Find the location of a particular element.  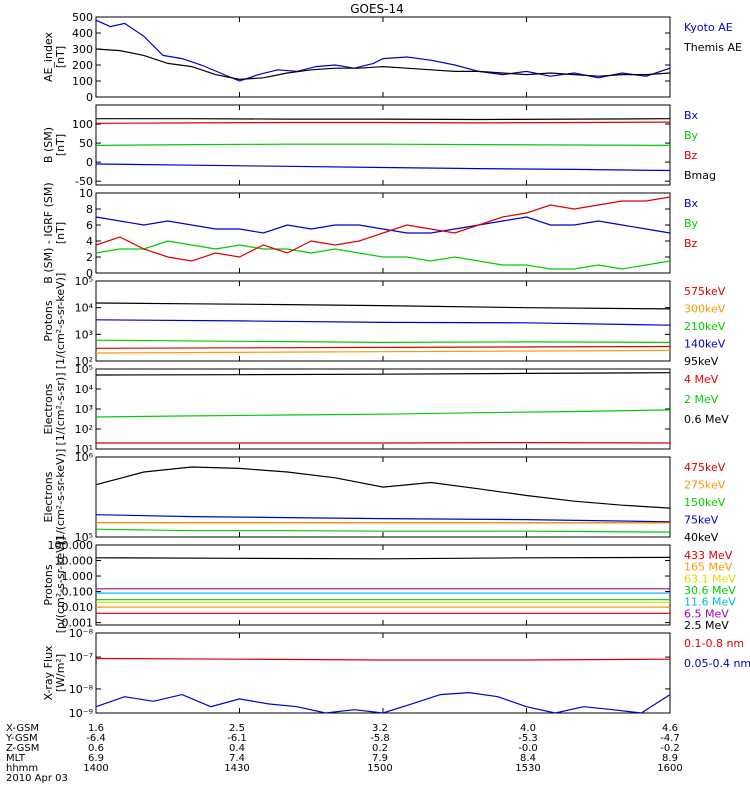

series-line-75kev is located at coordinates (383, 518).